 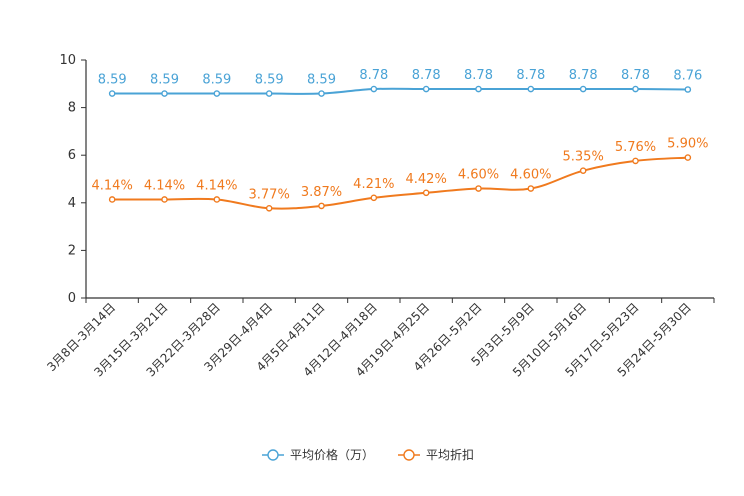 I want to click on data-label: 5.90%, so click(x=687, y=144).